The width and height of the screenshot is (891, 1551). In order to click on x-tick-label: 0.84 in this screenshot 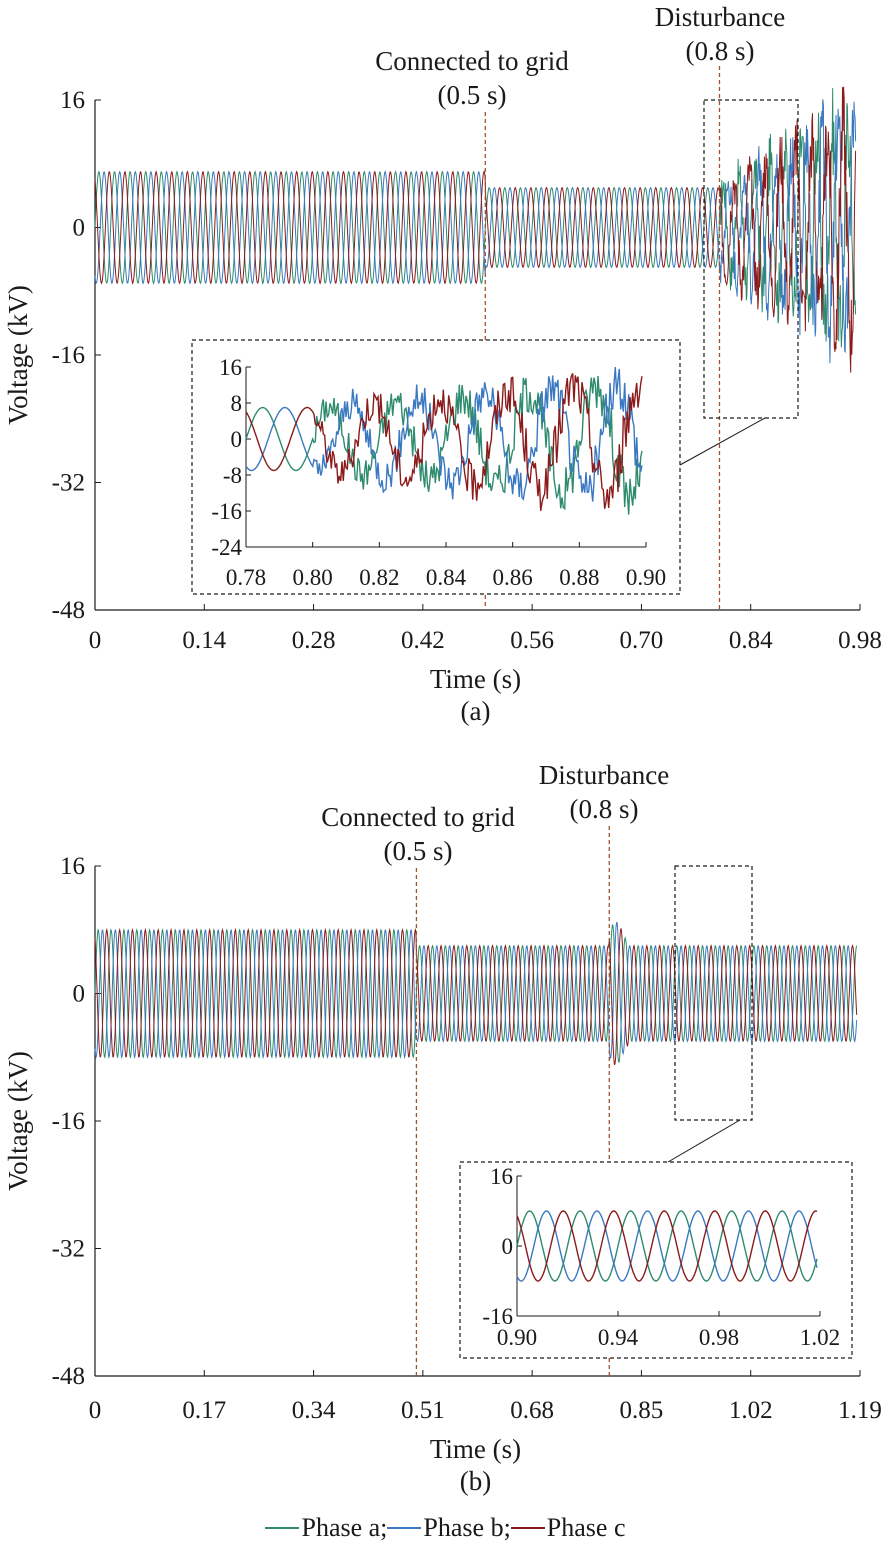, I will do `click(751, 640)`.